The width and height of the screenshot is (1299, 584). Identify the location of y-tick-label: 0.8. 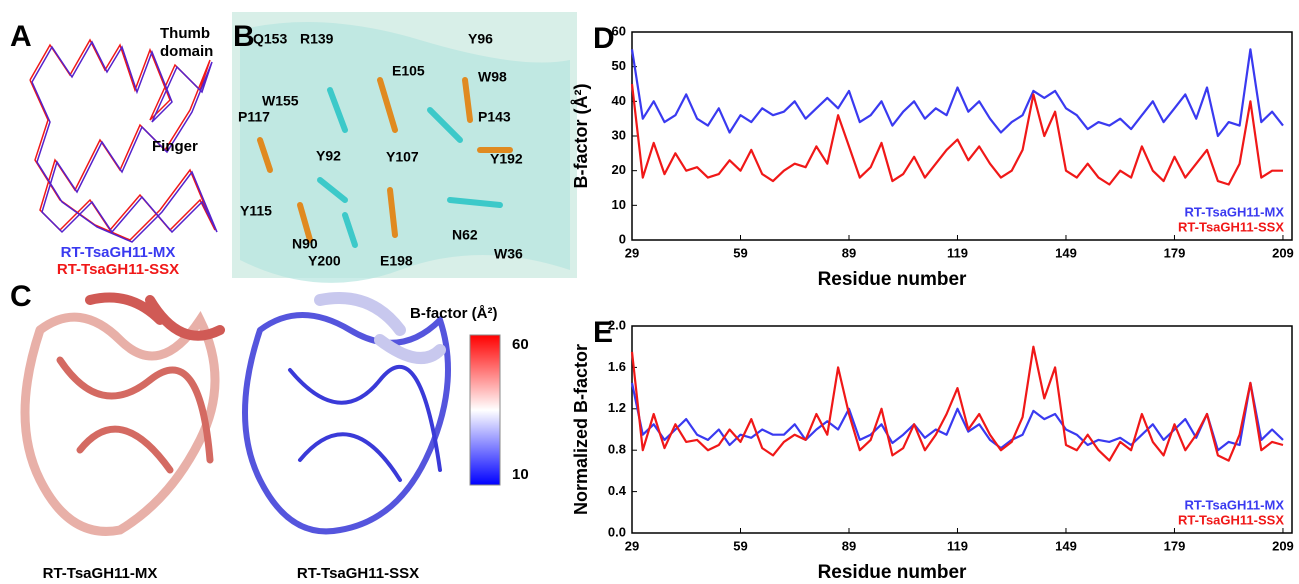
(617, 449).